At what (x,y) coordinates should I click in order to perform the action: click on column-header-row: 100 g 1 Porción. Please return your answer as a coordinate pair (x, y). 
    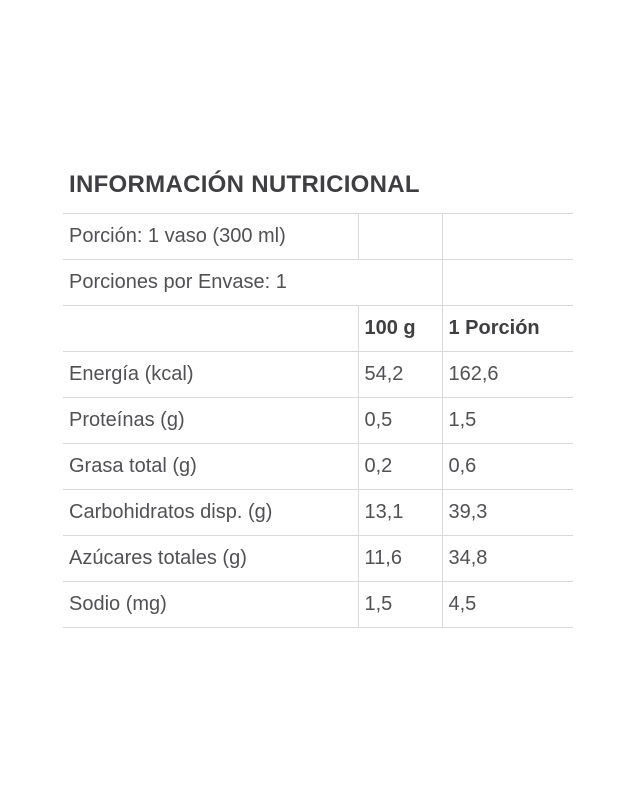
    Looking at the image, I should click on (318, 328).